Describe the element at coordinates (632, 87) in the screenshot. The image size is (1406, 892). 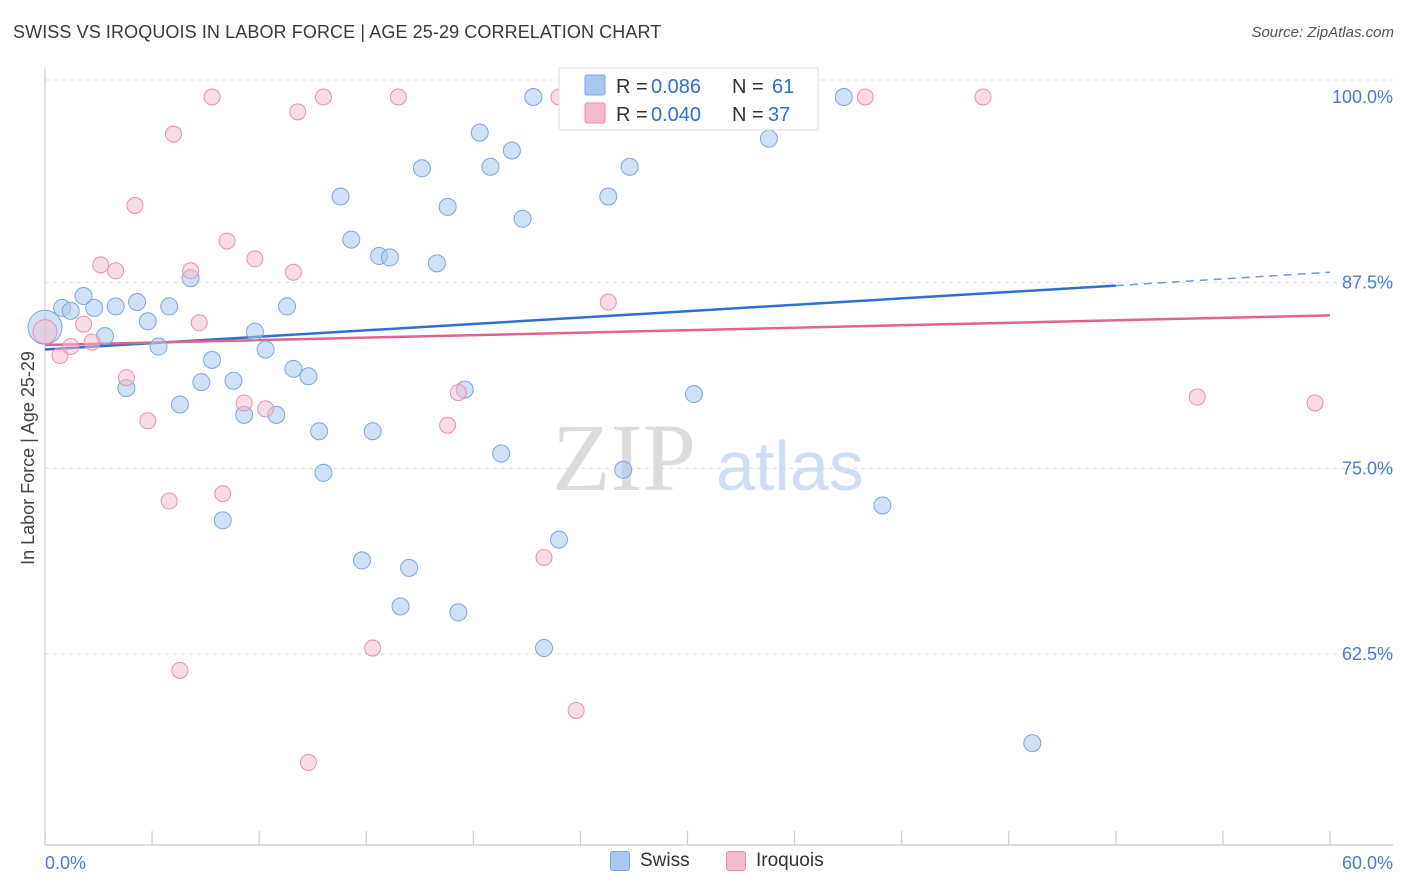
I see `legend-swiss-r-label: R =` at that location.